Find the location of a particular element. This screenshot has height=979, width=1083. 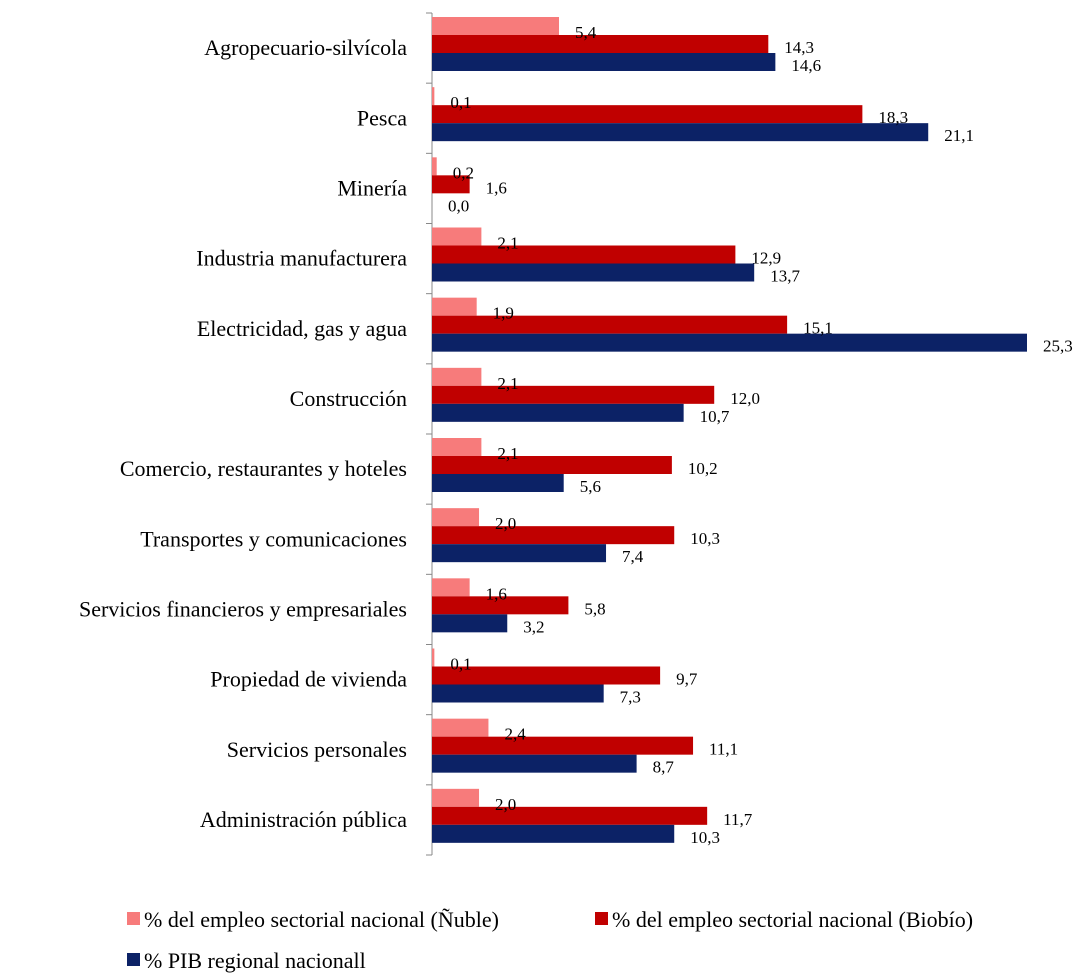

category-label: Propiedad de vivienda is located at coordinates (308, 679).